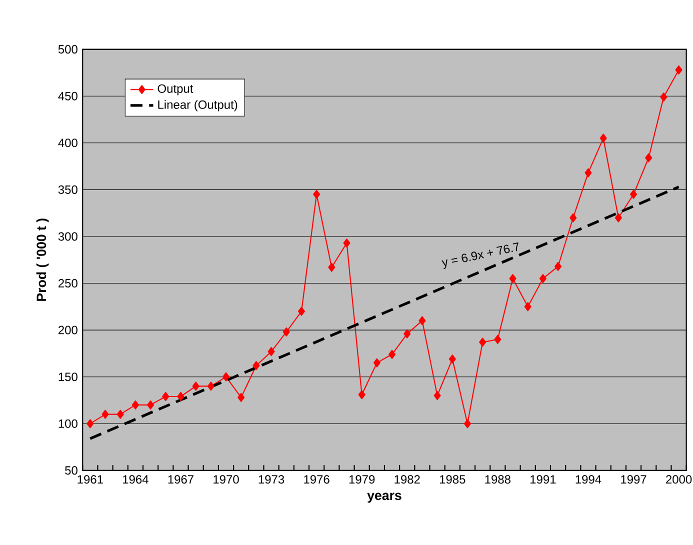  I want to click on x-tick-label: 2000, so click(679, 479).